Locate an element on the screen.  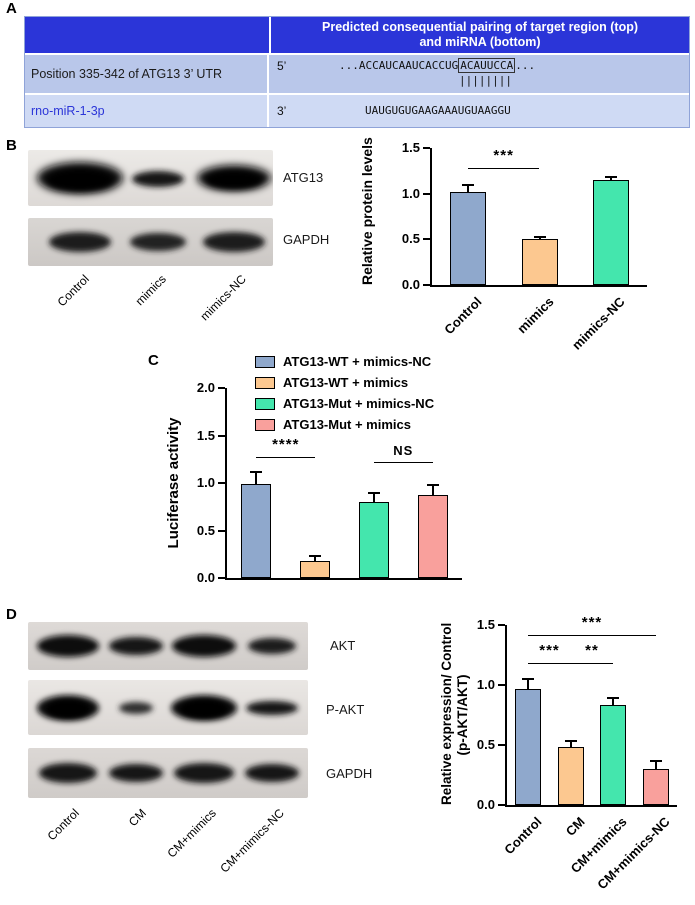
lane-label: Control is located at coordinates (73, 291).